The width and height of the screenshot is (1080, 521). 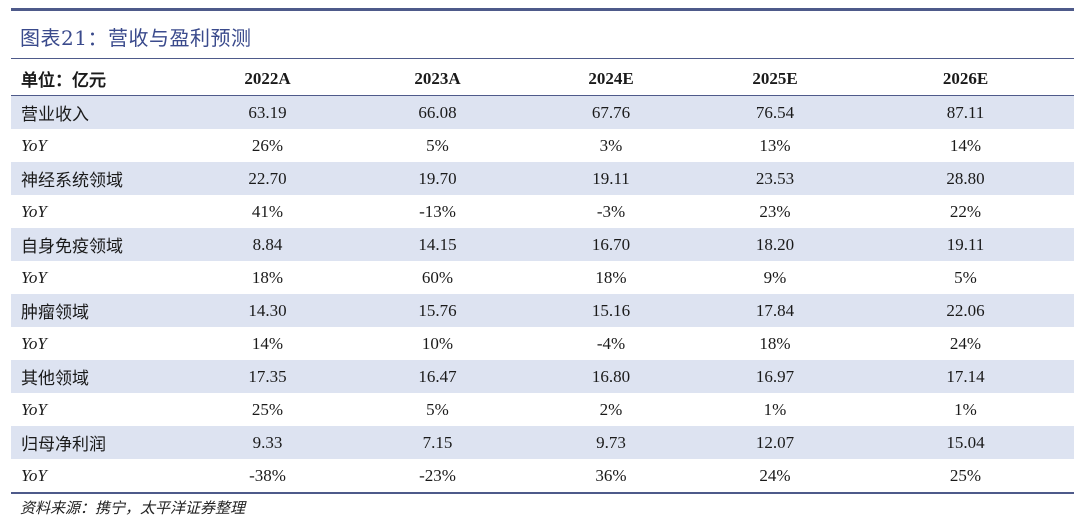 I want to click on table-header-row: 单位：亿元 2022A 2023A 2024E 2025E 2026E, so click(x=542, y=79).